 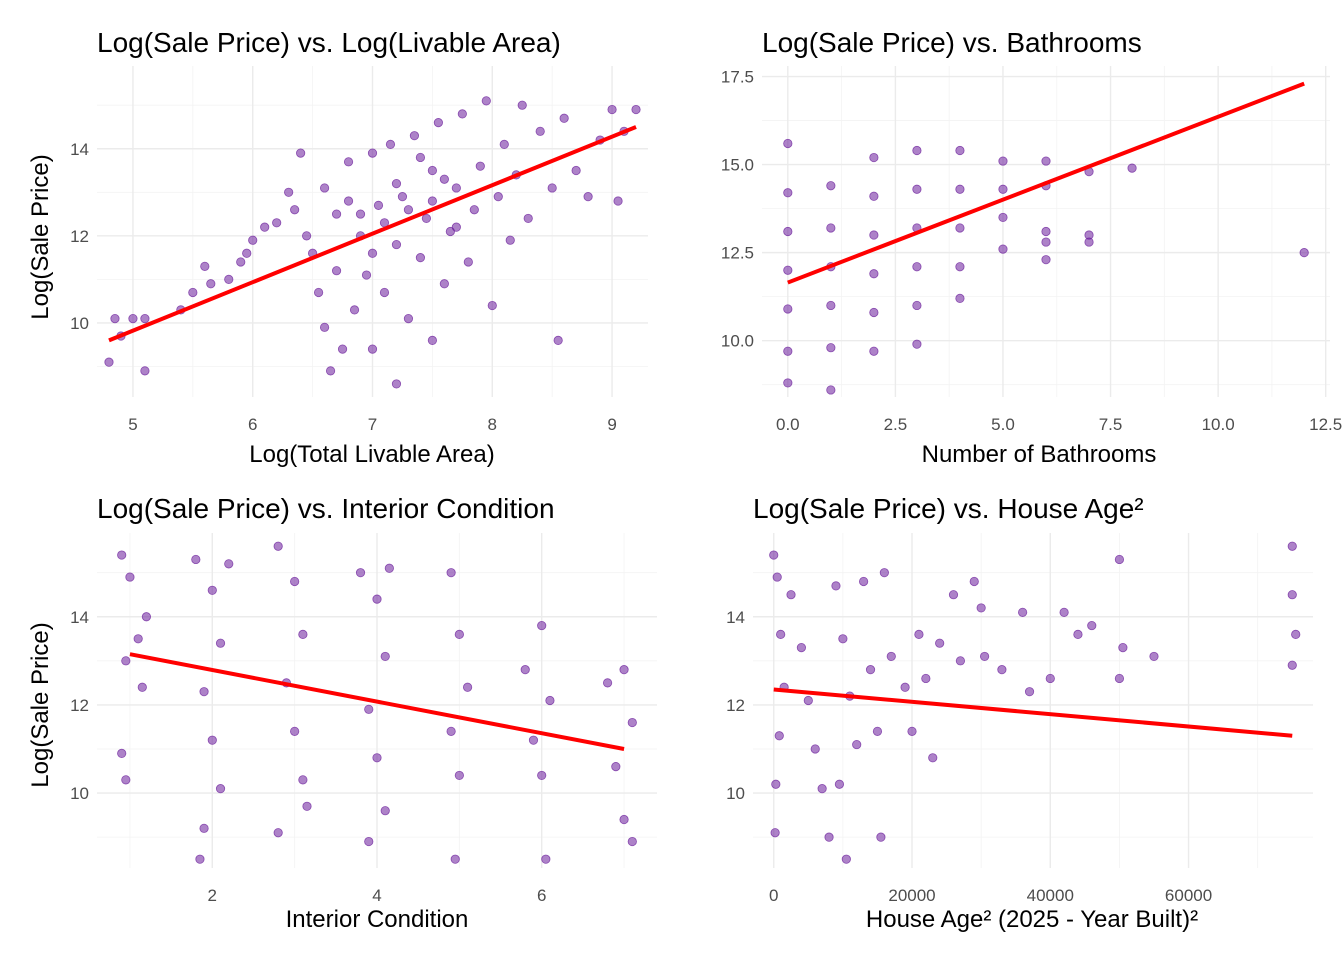 I want to click on x-tick-label: 5.0, so click(x=1003, y=424).